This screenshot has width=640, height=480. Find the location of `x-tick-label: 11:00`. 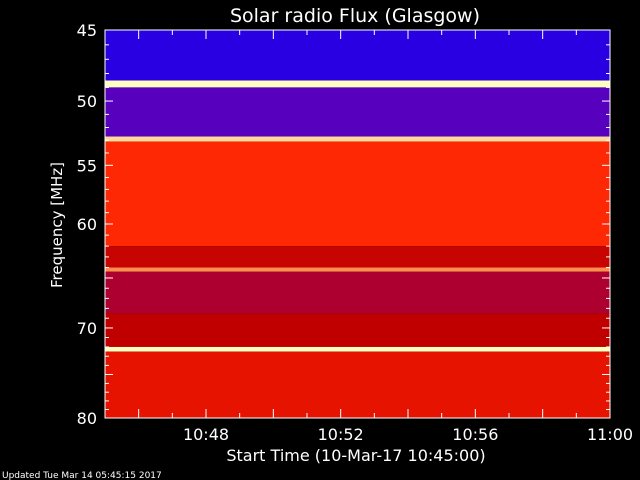

x-tick-label: 11:00 is located at coordinates (610, 434).